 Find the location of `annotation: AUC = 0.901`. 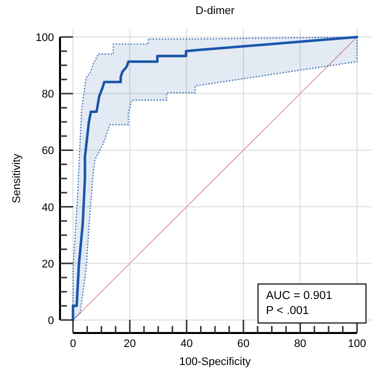

annotation: AUC = 0.901 is located at coordinates (299, 296).